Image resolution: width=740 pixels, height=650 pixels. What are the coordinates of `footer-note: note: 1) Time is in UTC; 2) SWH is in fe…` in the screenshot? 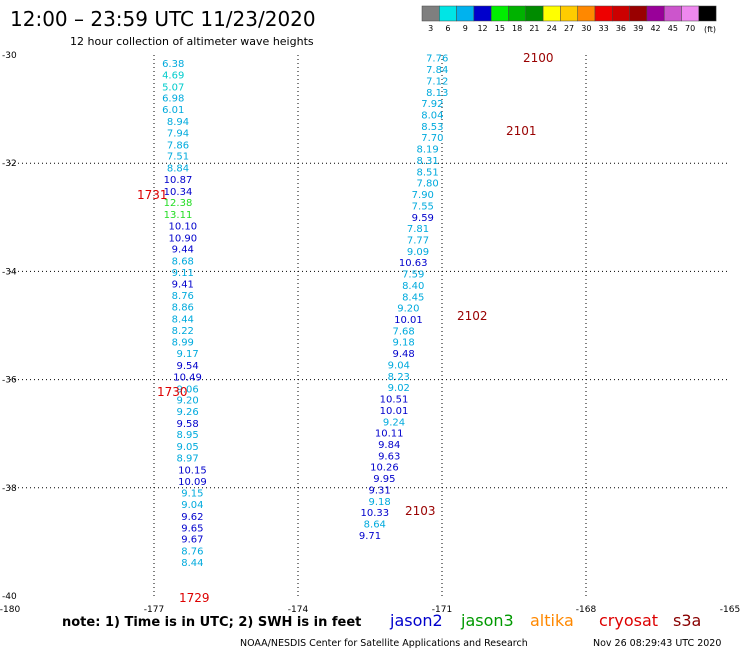 It's located at (211, 622).